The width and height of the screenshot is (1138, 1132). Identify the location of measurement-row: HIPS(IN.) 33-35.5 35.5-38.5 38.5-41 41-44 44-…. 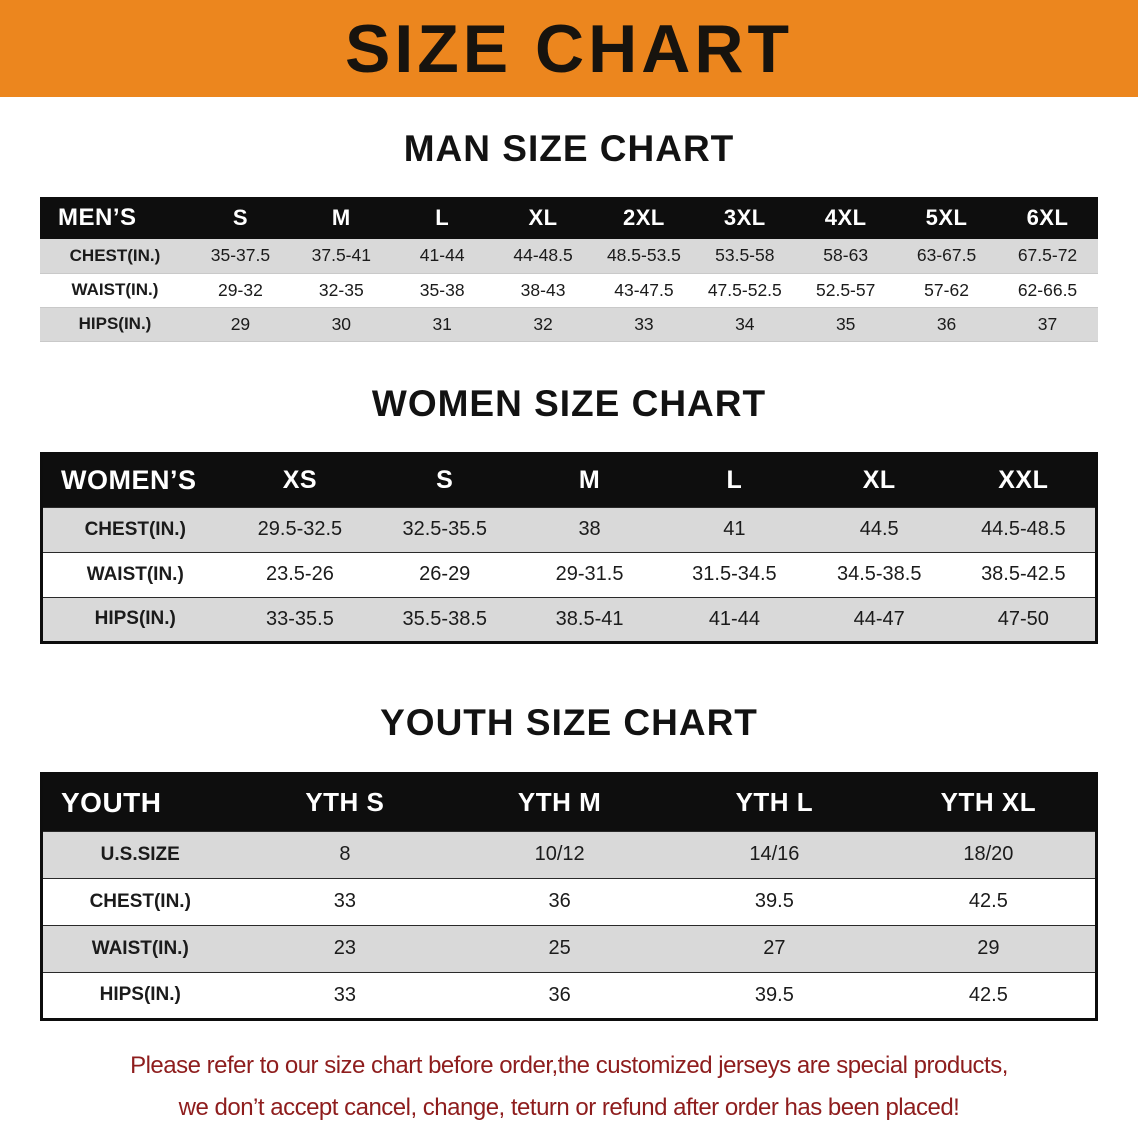
(569, 619).